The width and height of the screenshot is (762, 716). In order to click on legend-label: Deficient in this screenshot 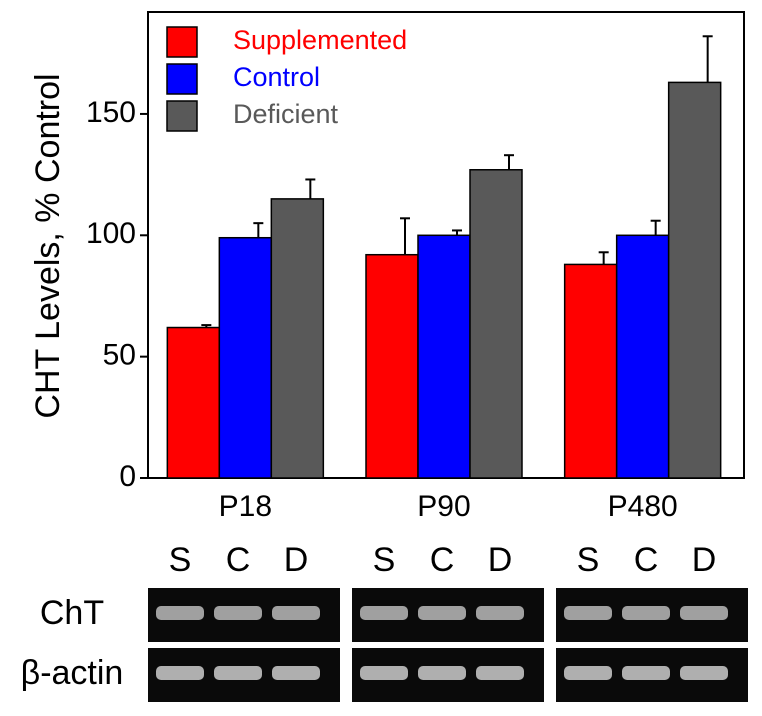, I will do `click(286, 114)`.